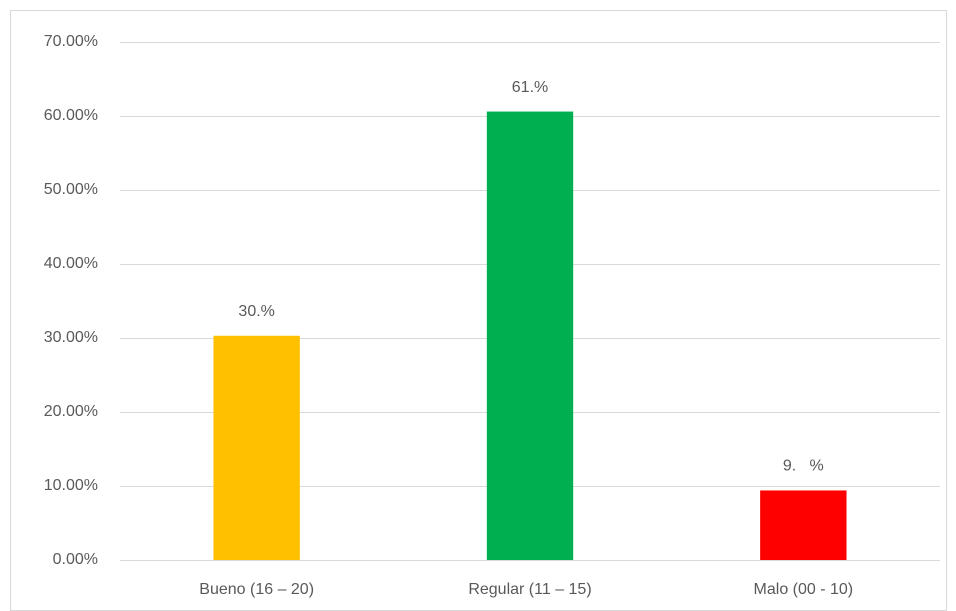 Image resolution: width=956 pixels, height=611 pixels. Describe the element at coordinates (71, 189) in the screenshot. I see `y-tick-label: 50.00%` at that location.